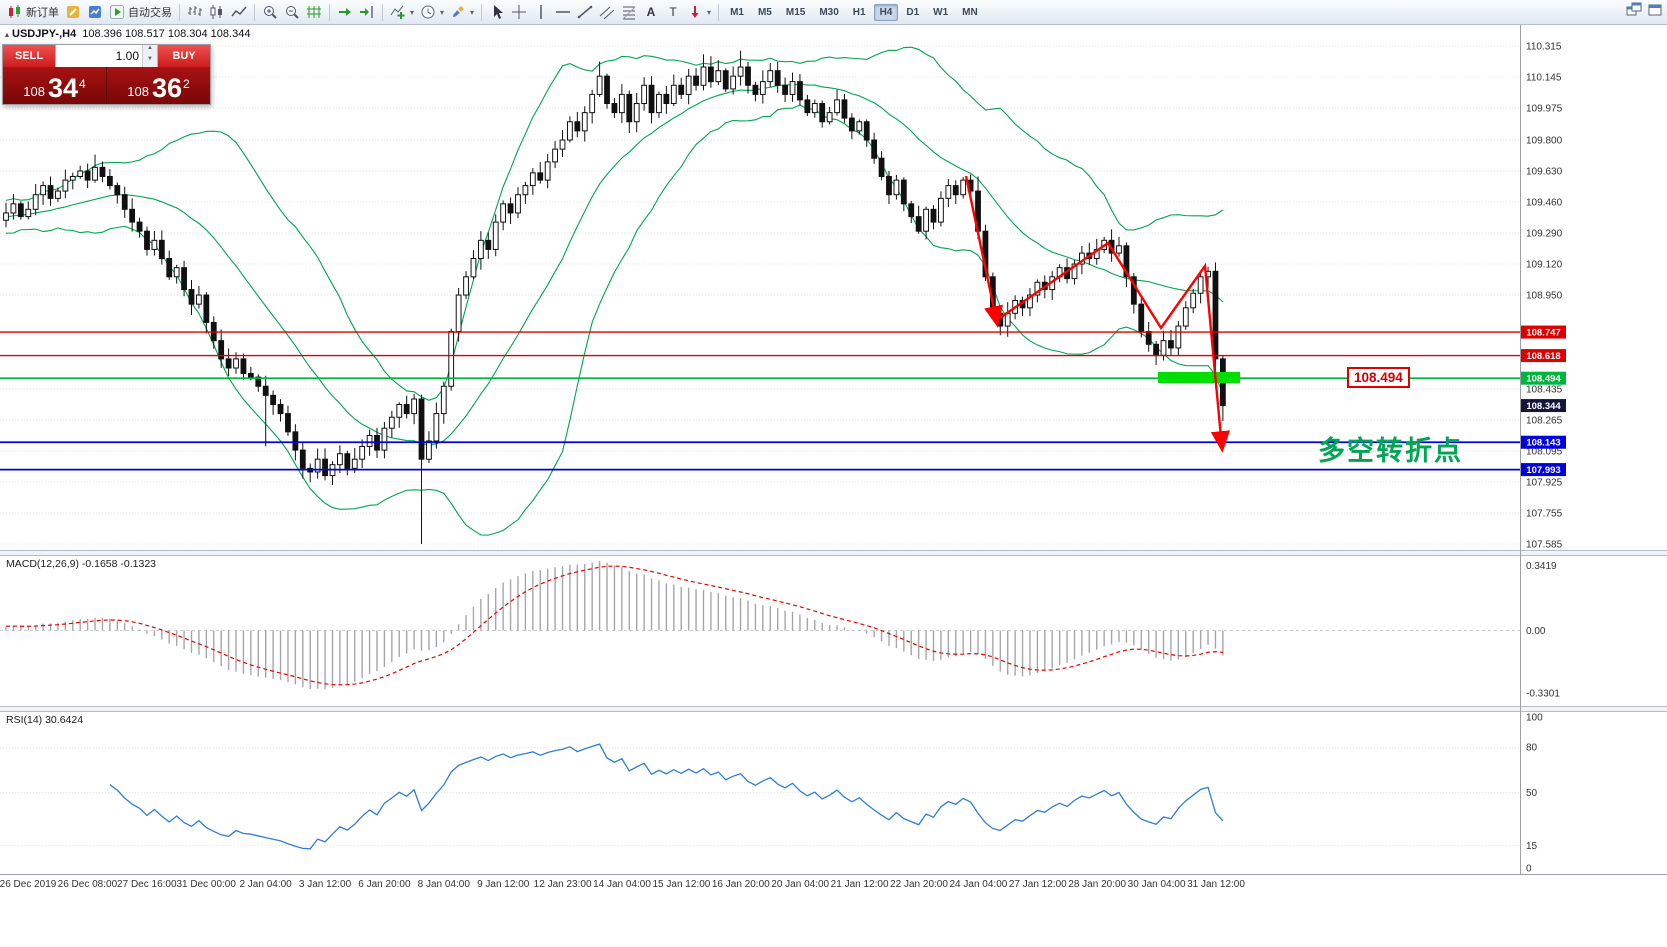  I want to click on macd-scale-label: 0.00, so click(1536, 631).